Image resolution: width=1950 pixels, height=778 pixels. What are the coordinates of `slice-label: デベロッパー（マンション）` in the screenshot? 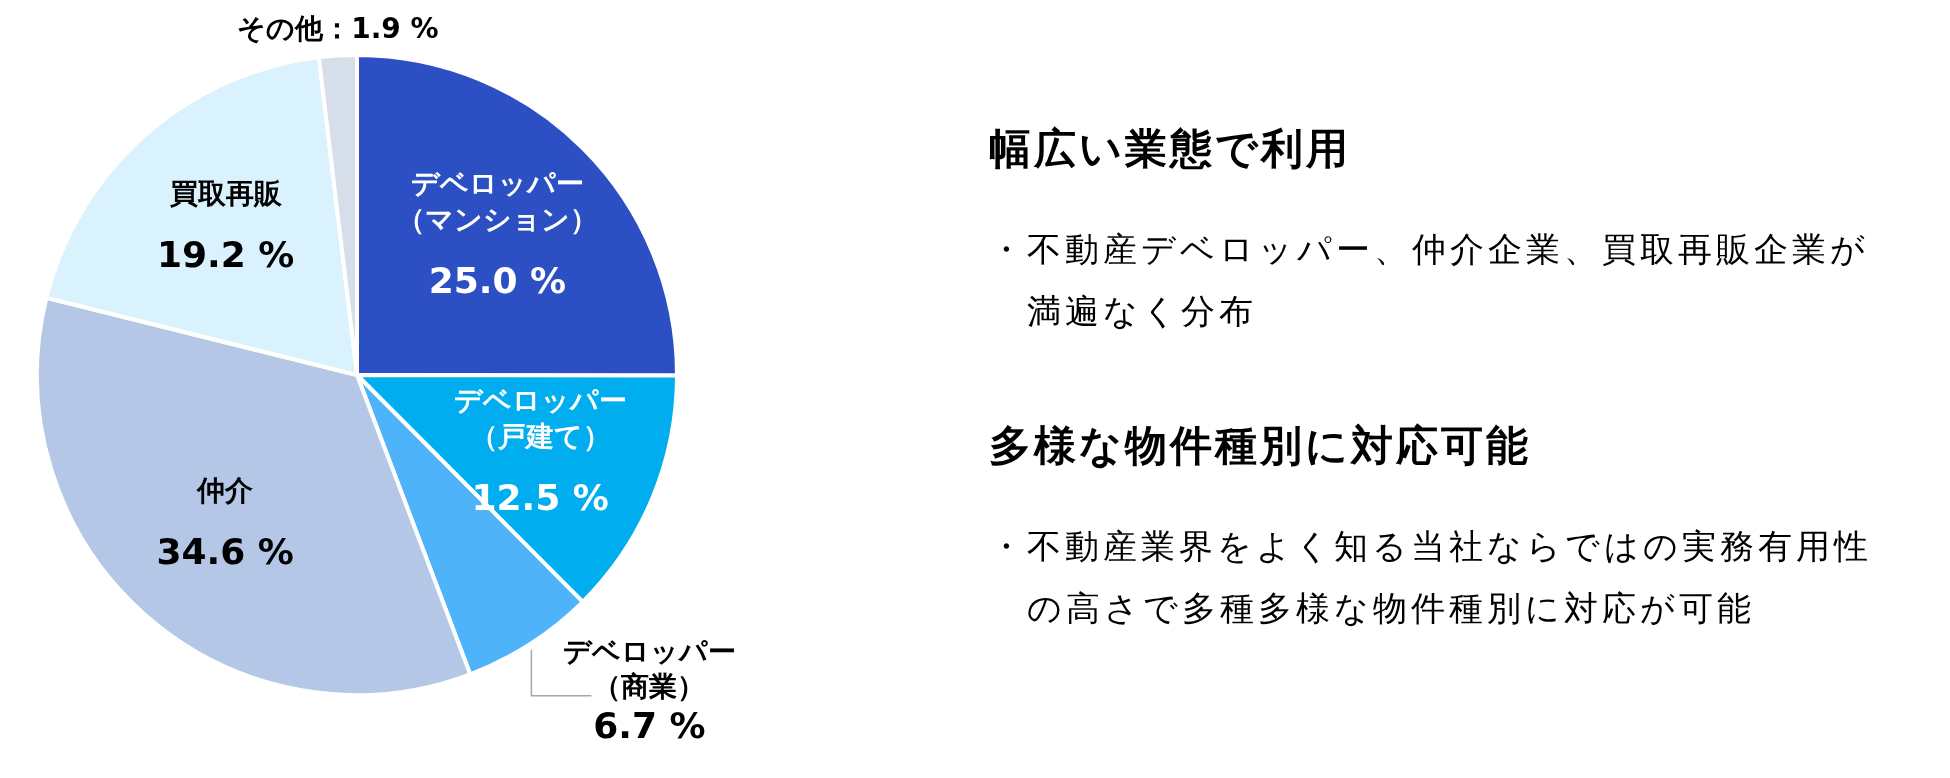 It's located at (497, 202).